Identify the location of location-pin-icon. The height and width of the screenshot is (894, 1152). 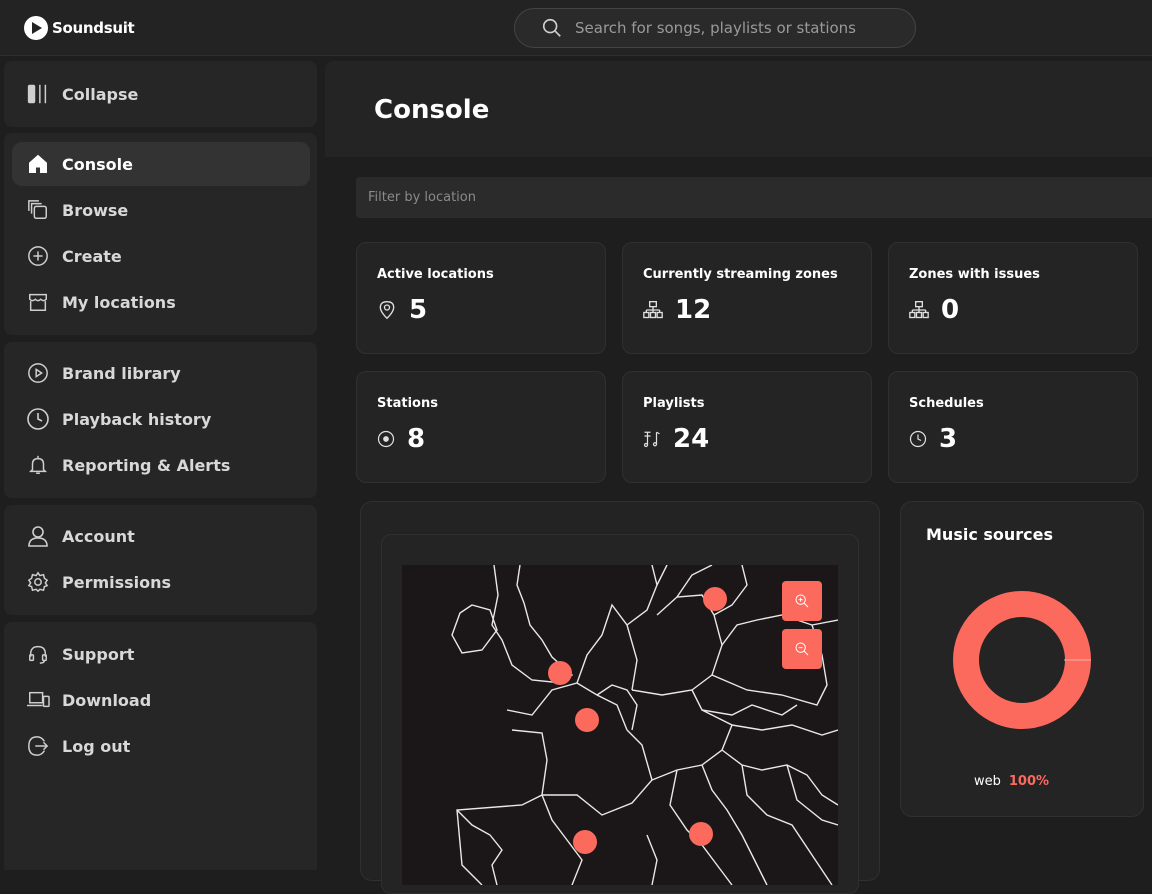
(387, 310).